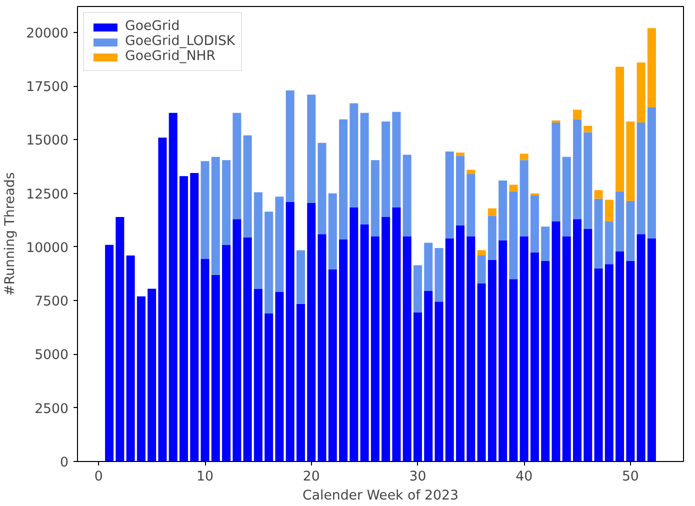  I want to click on y-tick-label: 15000, so click(47, 141).